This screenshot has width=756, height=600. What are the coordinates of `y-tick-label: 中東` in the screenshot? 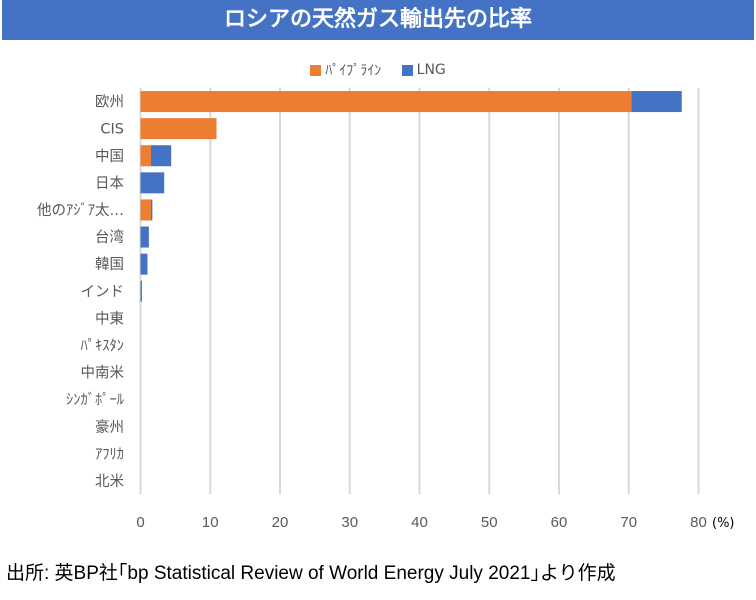 It's located at (109, 318).